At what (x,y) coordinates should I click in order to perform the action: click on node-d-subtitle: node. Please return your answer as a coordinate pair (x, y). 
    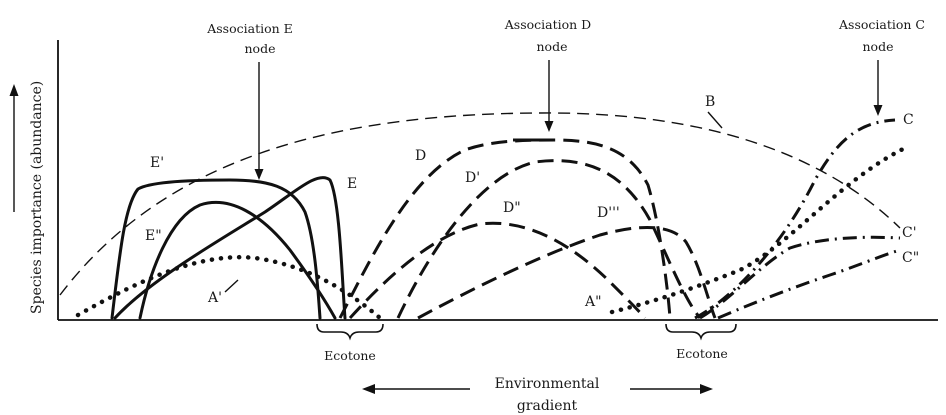
    Looking at the image, I should click on (552, 46).